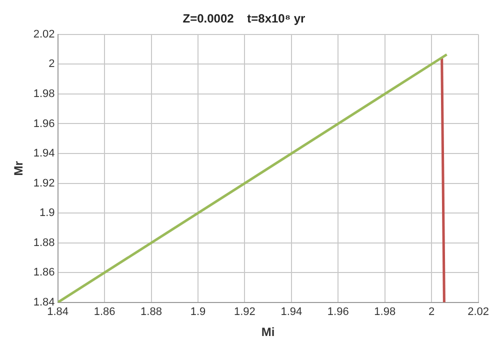  Describe the element at coordinates (245, 312) in the screenshot. I see `x-tick-label: 1.92` at that location.